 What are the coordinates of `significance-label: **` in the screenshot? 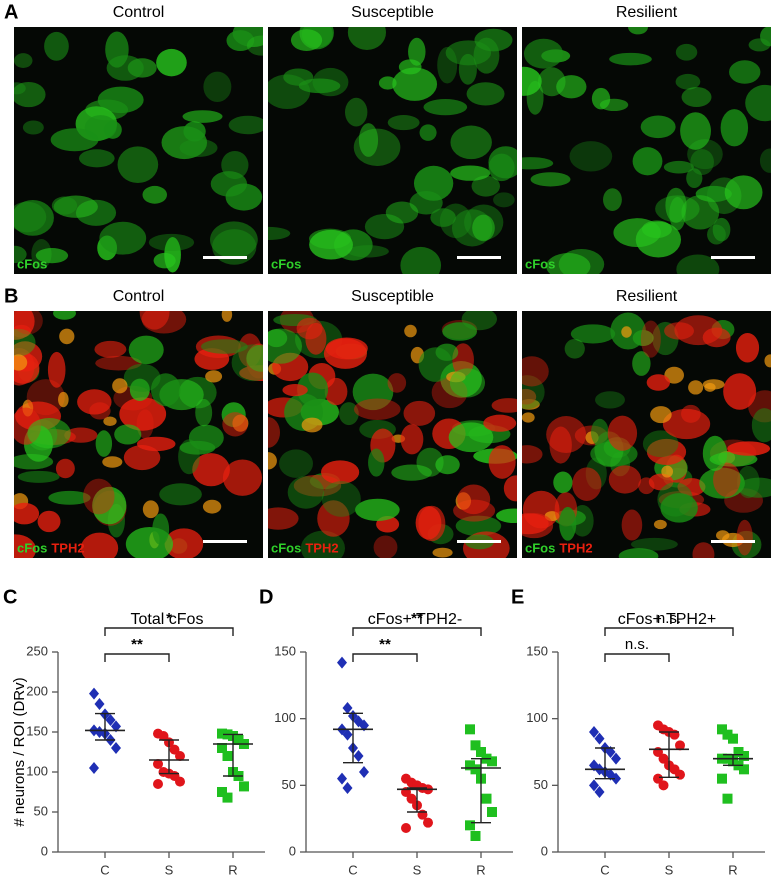 It's located at (137, 644).